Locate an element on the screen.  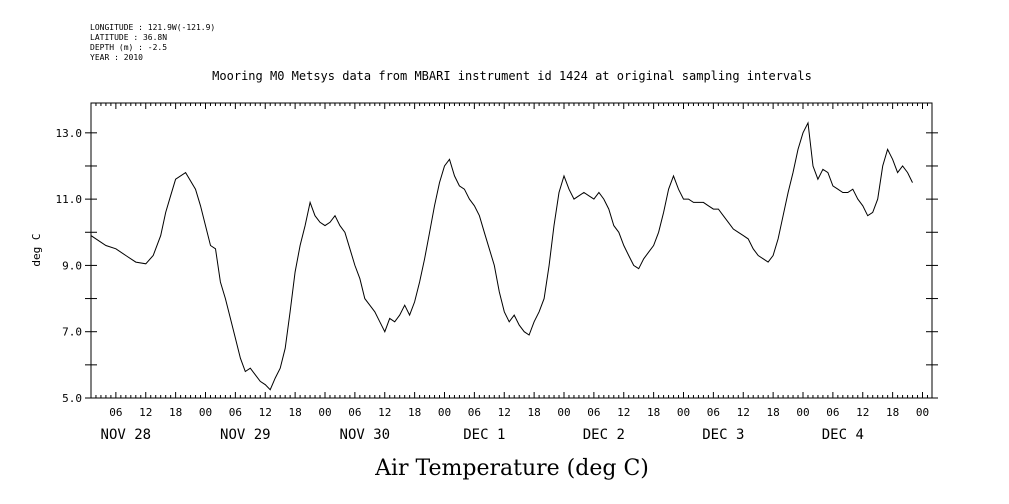
y-axis-label: deg C is located at coordinates (36, 249).